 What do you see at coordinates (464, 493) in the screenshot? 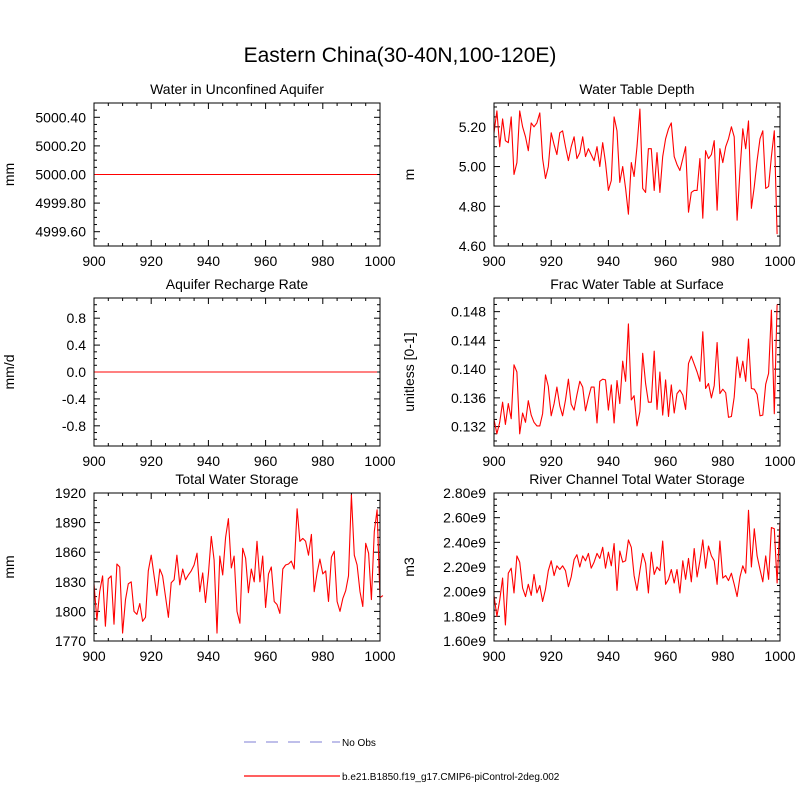
I see `y-tick-label: 2.80e9` at bounding box center [464, 493].